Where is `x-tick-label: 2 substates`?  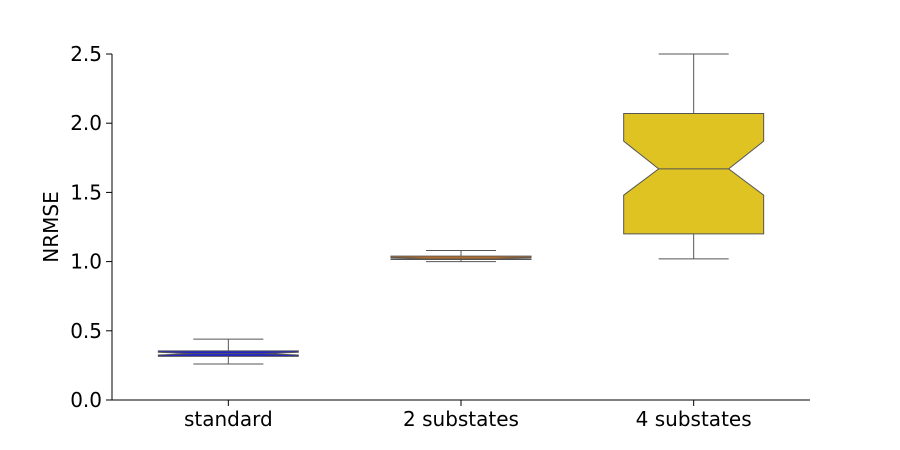
x-tick-label: 2 substates is located at coordinates (461, 419).